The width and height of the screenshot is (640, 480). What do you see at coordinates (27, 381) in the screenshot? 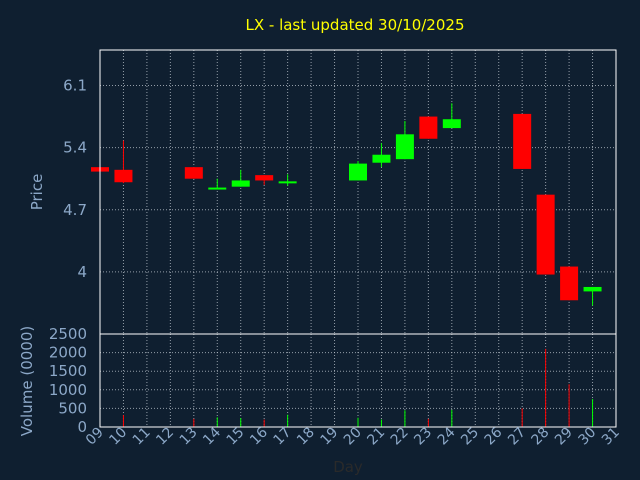
I see `volume-axis-label: Volume (0000)` at bounding box center [27, 381].